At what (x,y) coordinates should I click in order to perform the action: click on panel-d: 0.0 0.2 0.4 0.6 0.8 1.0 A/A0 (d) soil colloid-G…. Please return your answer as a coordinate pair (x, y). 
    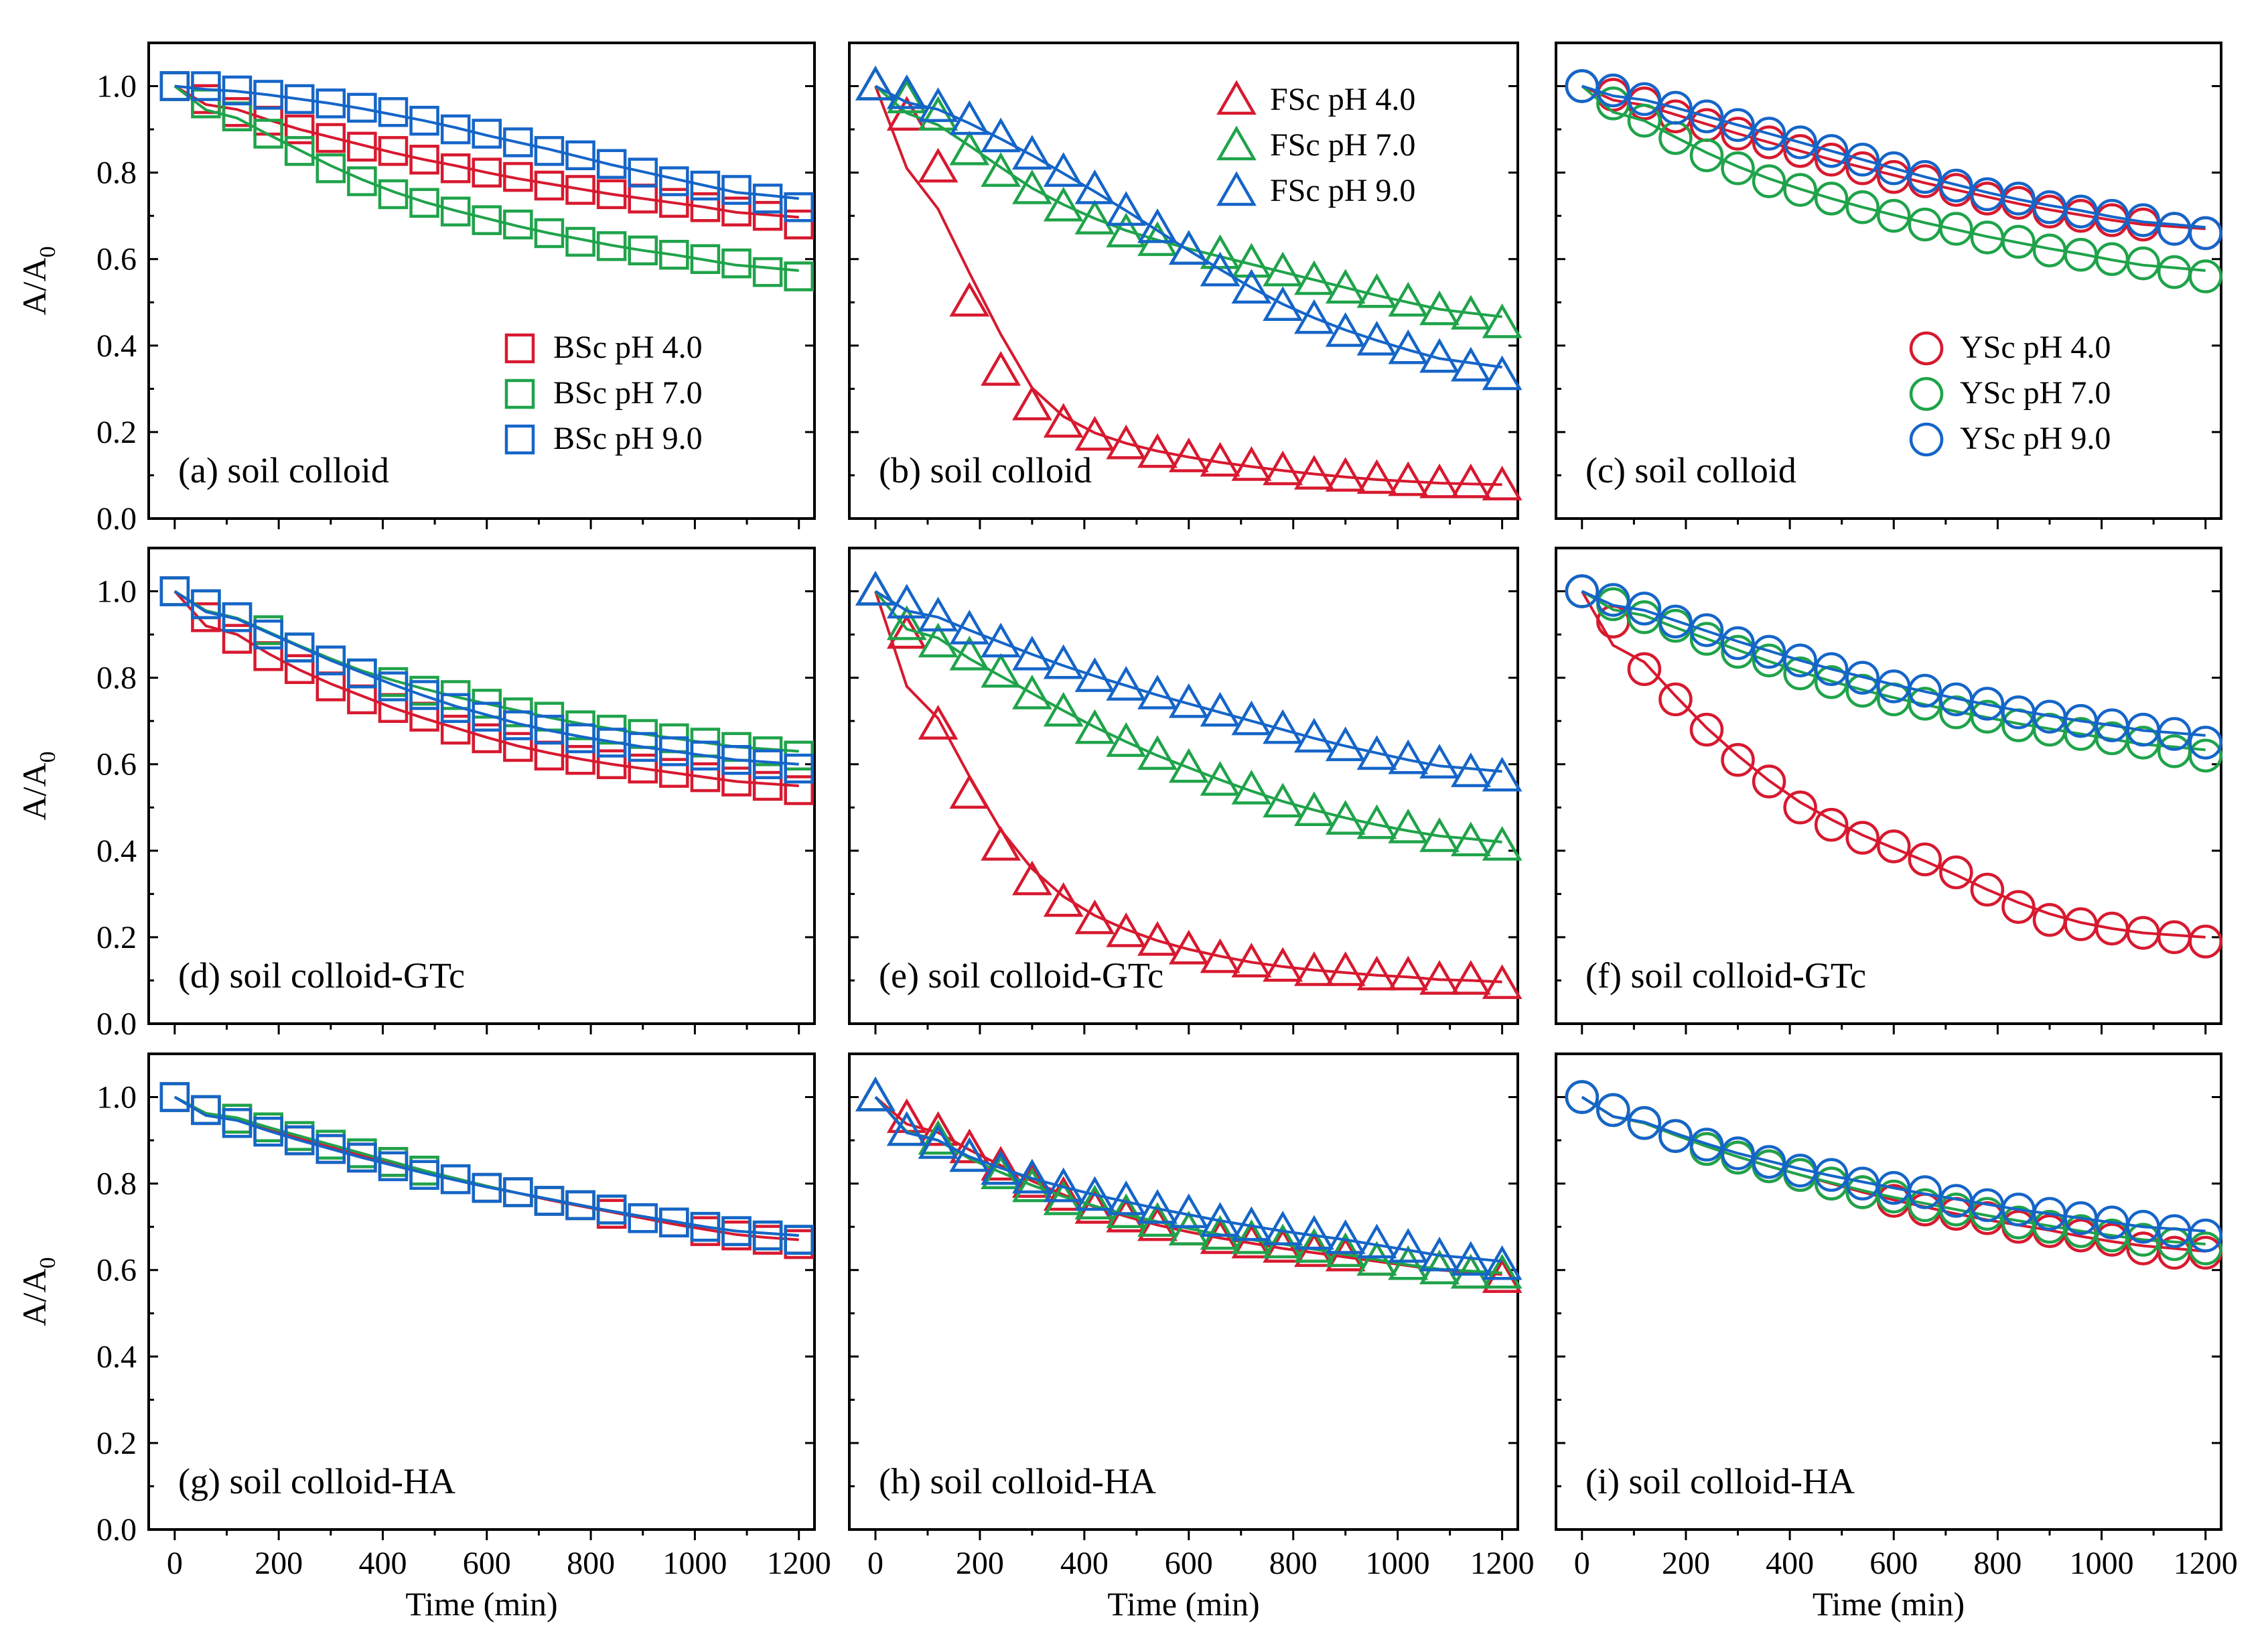
    Looking at the image, I should click on (415, 794).